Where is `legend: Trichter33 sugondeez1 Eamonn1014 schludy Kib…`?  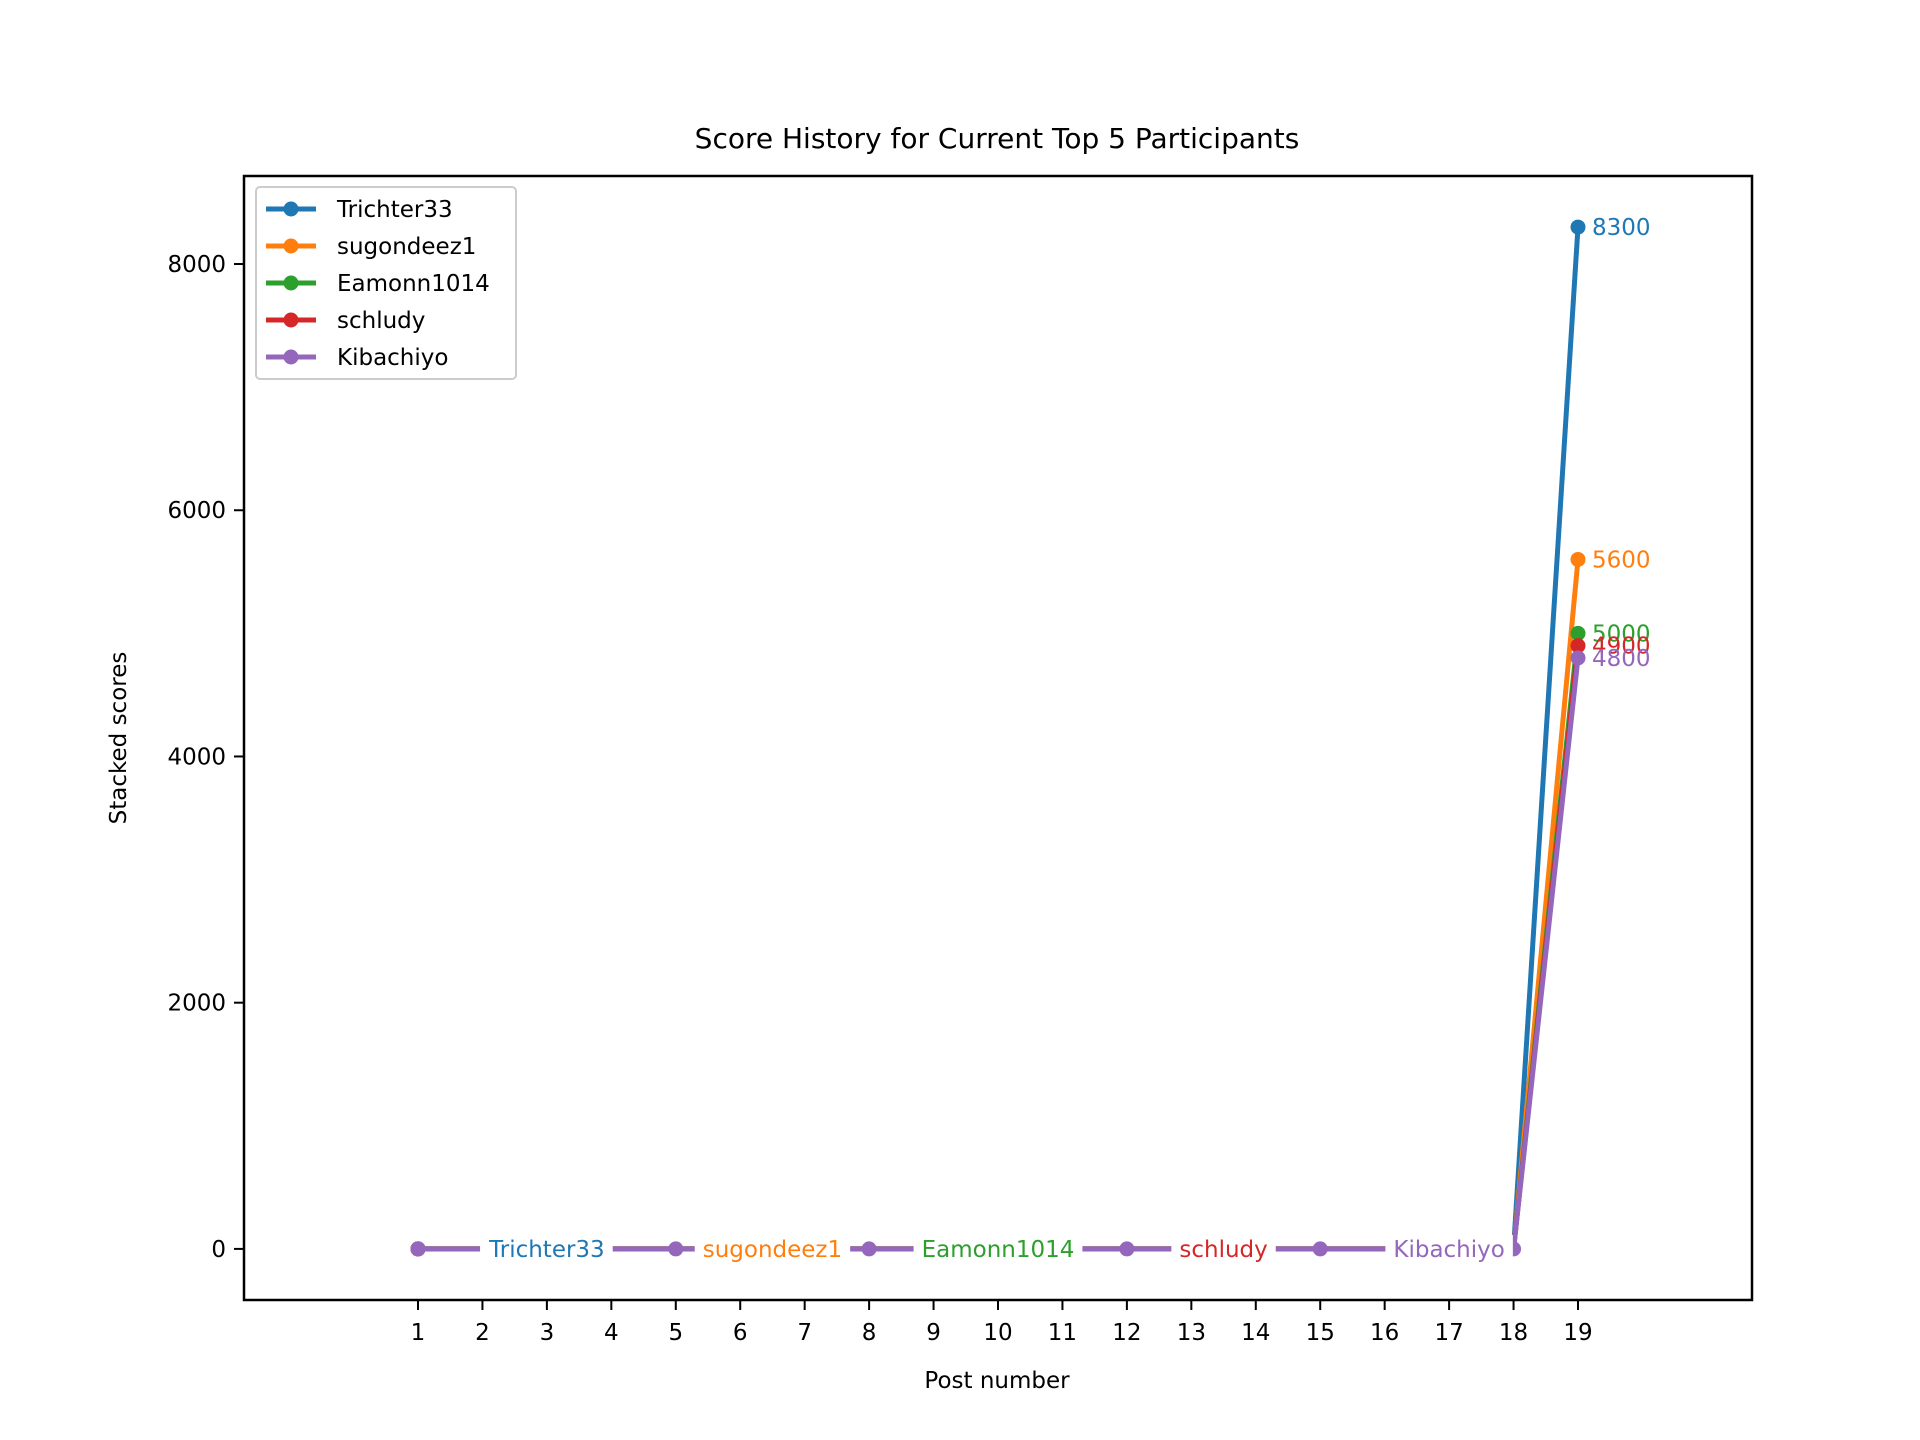 legend: Trichter33 sugondeez1 Eamonn1014 schludy Kib… is located at coordinates (386, 283).